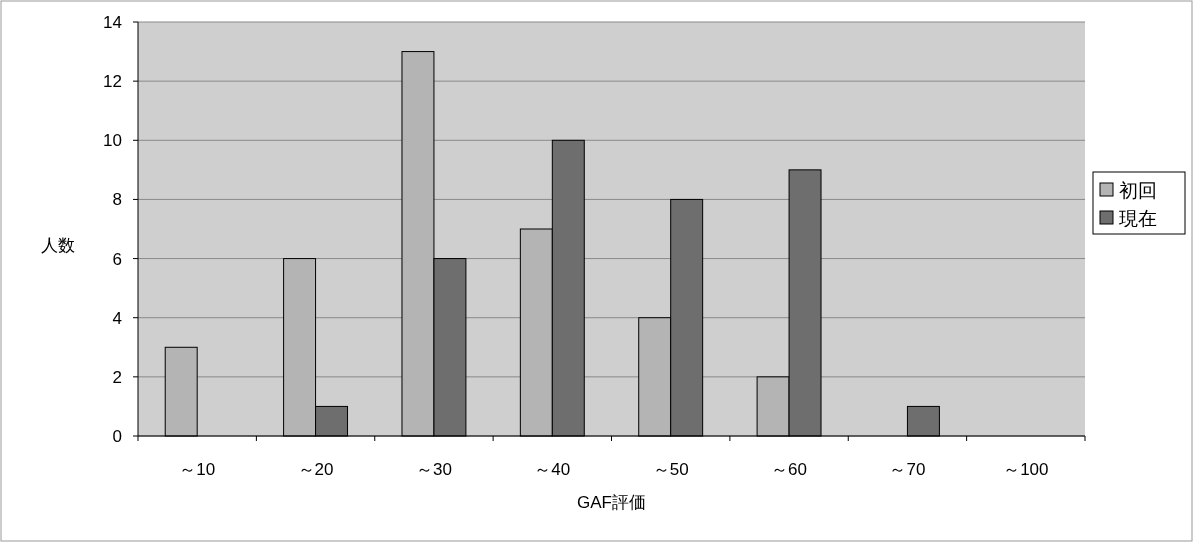  I want to click on x-tick-label: ～30, so click(433, 469).